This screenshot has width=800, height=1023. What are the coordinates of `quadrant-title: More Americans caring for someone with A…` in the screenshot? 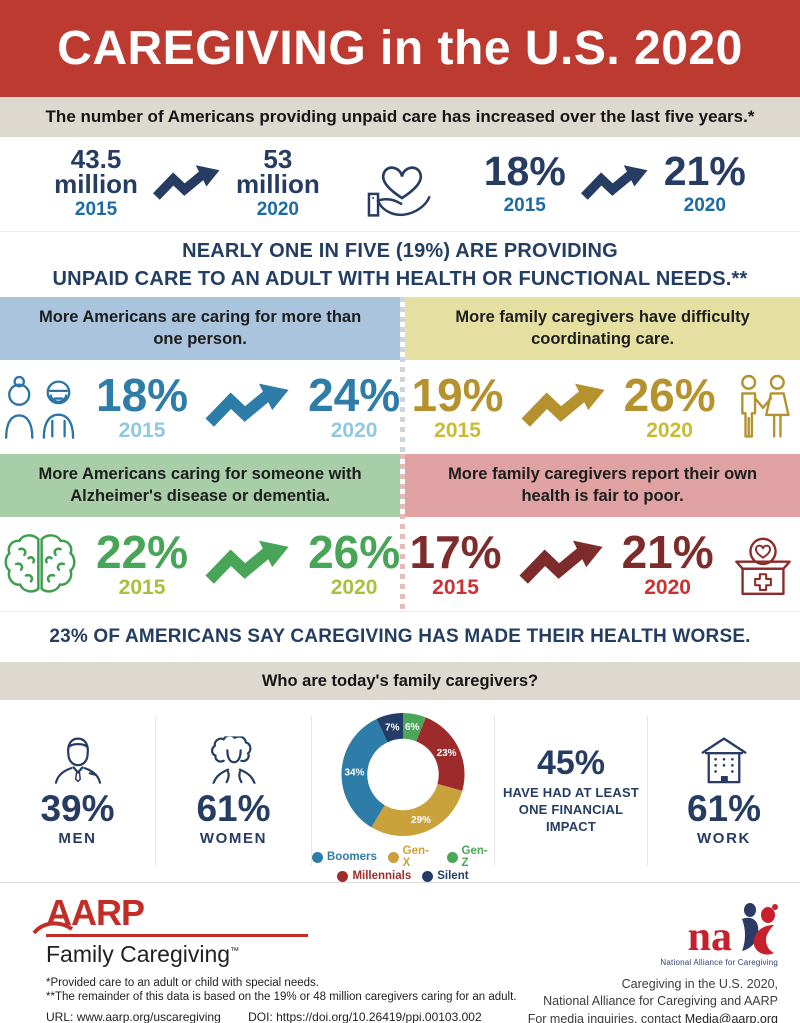 It's located at (200, 485).